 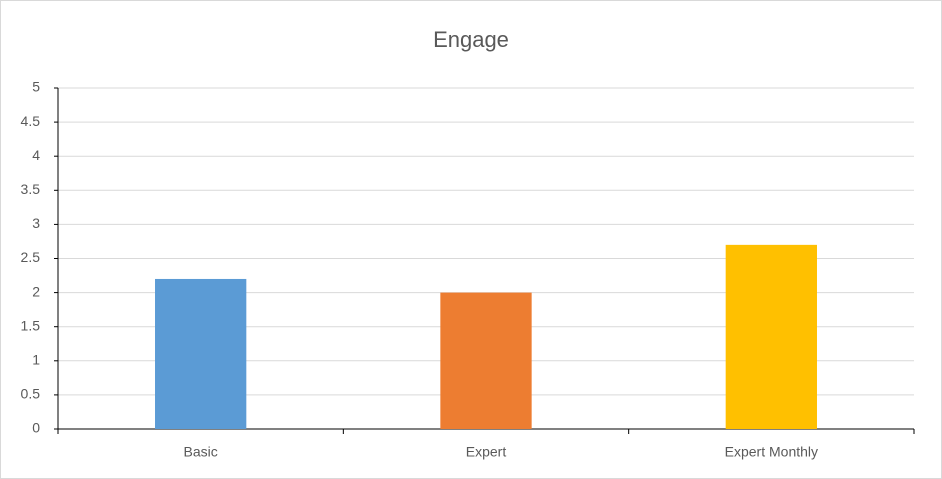 I want to click on y-tick-label: 1.5, so click(x=31, y=325).